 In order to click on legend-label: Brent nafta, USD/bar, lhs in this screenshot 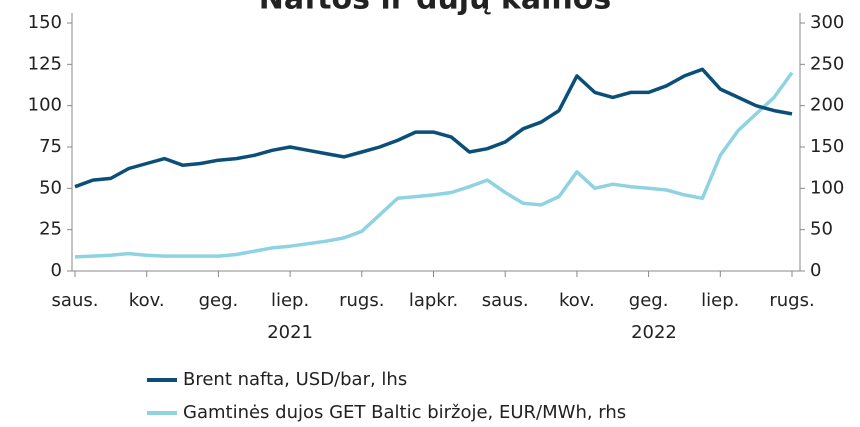, I will do `click(295, 379)`.